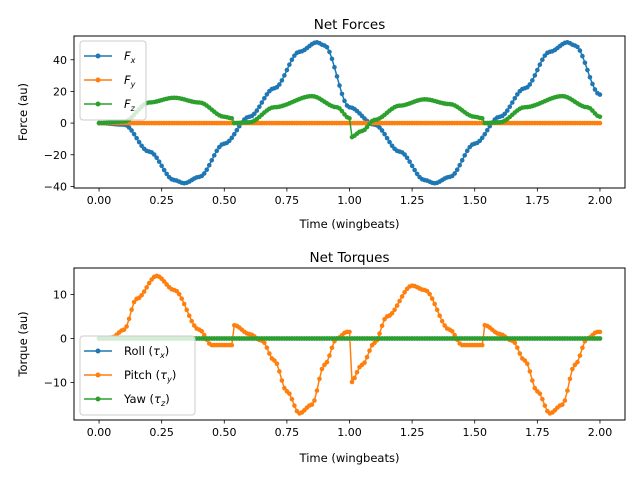  Describe the element at coordinates (474, 432) in the screenshot. I see `net-torques-xtick-label: 1.50` at that location.